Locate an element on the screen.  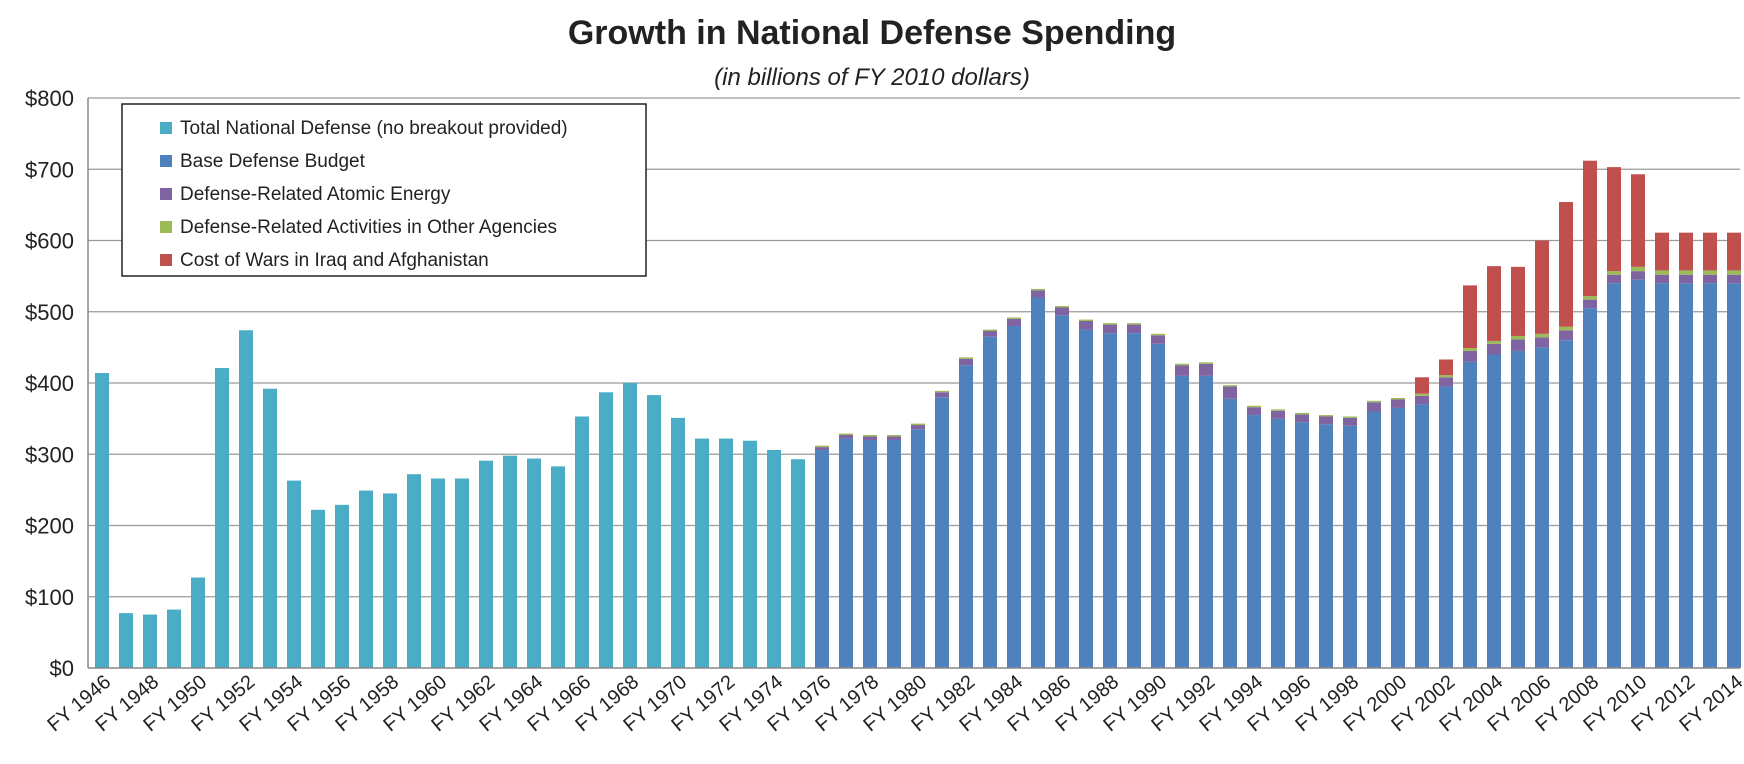
y-tick-label: $300 is located at coordinates (49, 454).